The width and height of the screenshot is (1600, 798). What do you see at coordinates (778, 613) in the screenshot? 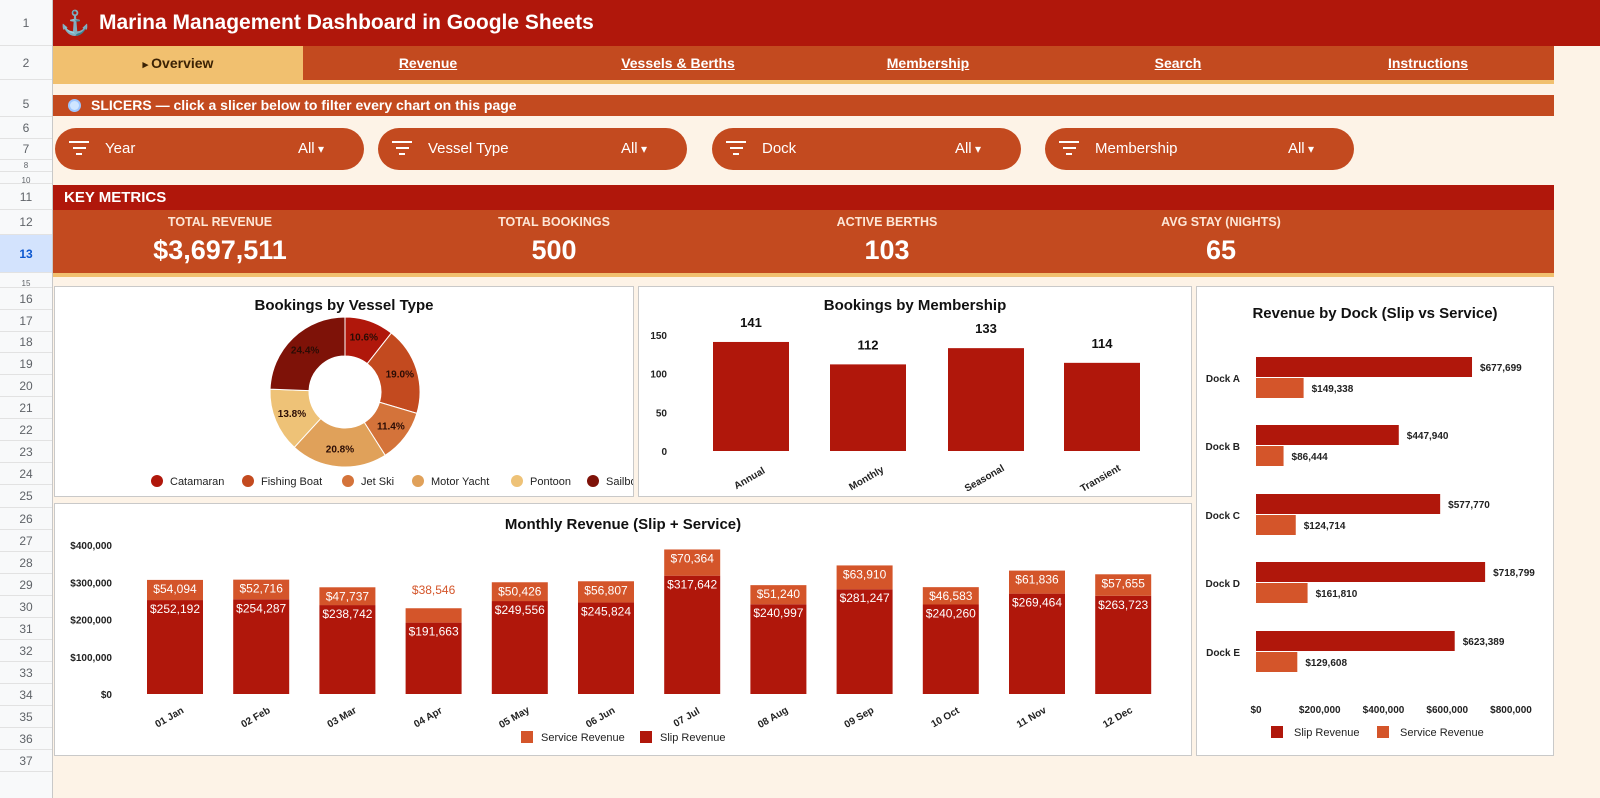
I see `bar-value-label: $240,997` at bounding box center [778, 613].